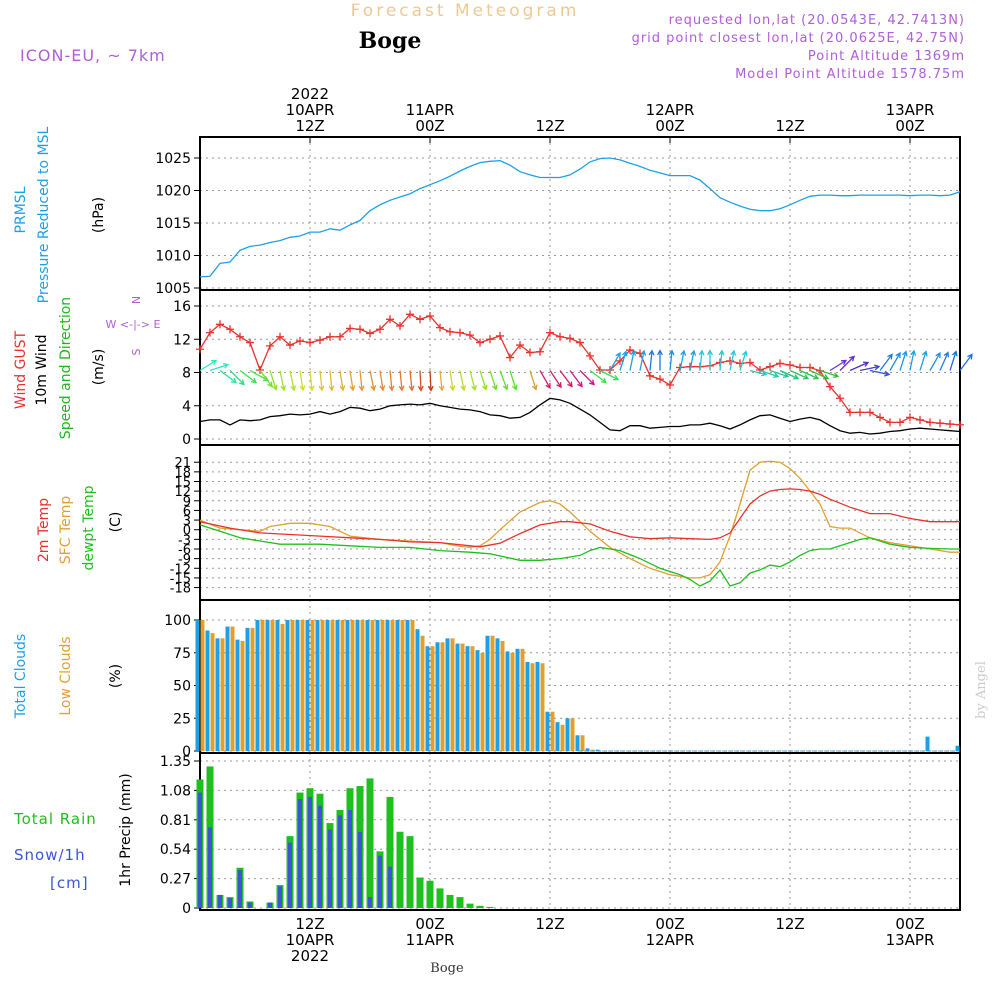 The image size is (1000, 1000). I want to click on label-pressure-msl: Pressure Reduced to MSL, so click(44, 214).